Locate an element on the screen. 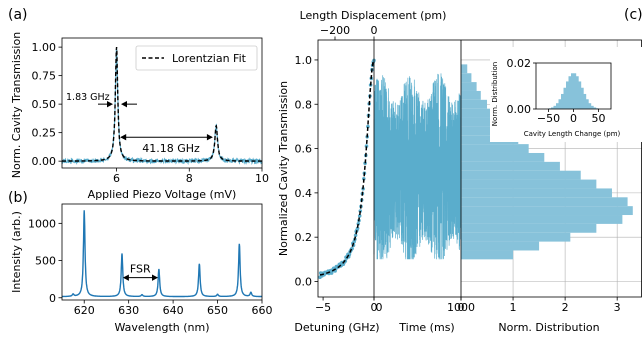 The width and height of the screenshot is (642, 339). detuning-fit-line is located at coordinates (347, 167).